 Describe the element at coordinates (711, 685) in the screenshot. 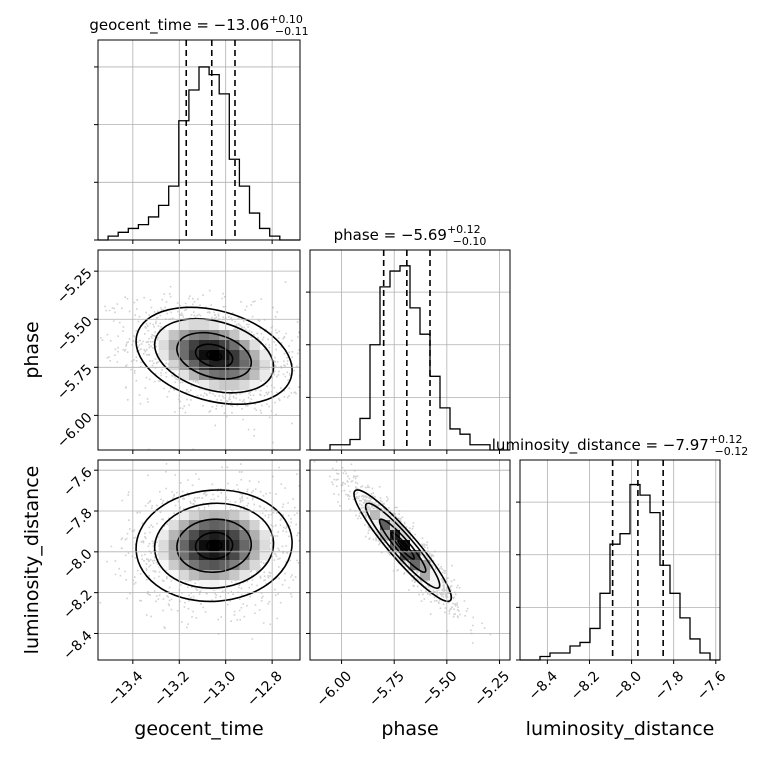

I see `x-tick-label: −7.6` at that location.